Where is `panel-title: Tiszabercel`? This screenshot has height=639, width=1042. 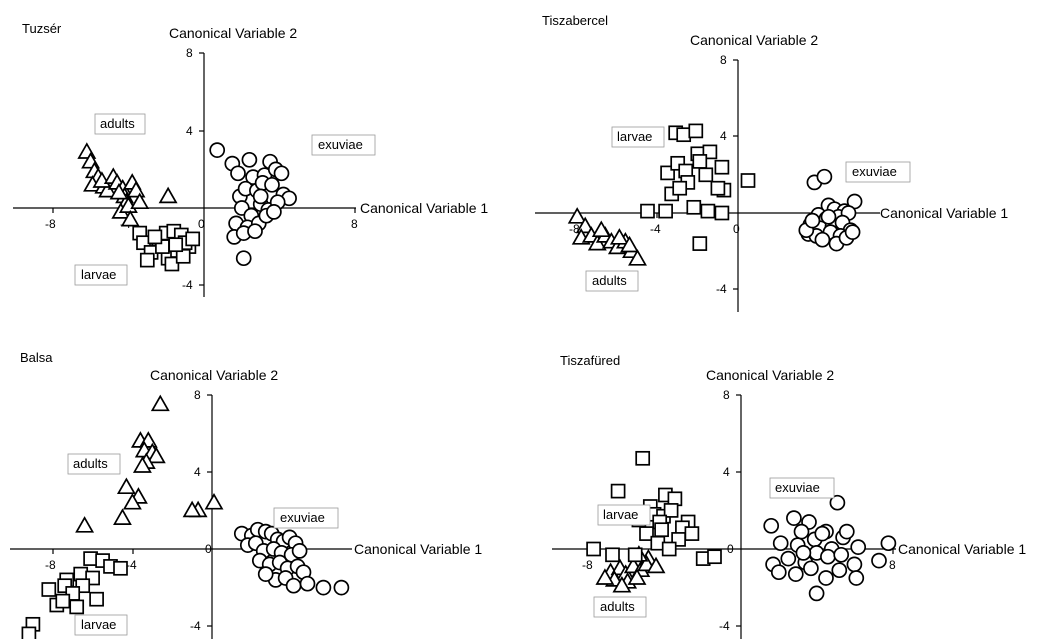
panel-title: Tiszabercel is located at coordinates (575, 20).